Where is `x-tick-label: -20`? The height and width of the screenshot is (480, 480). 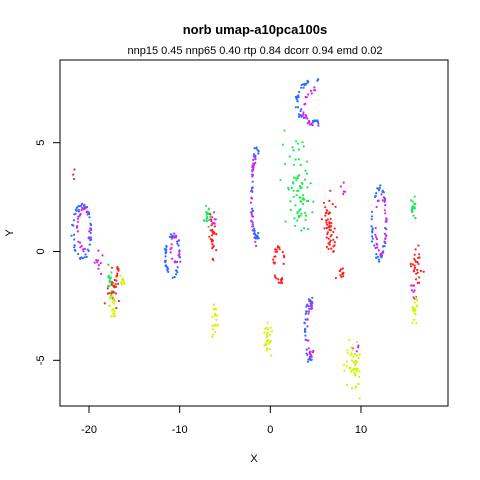
x-tick-label: -20 is located at coordinates (89, 430).